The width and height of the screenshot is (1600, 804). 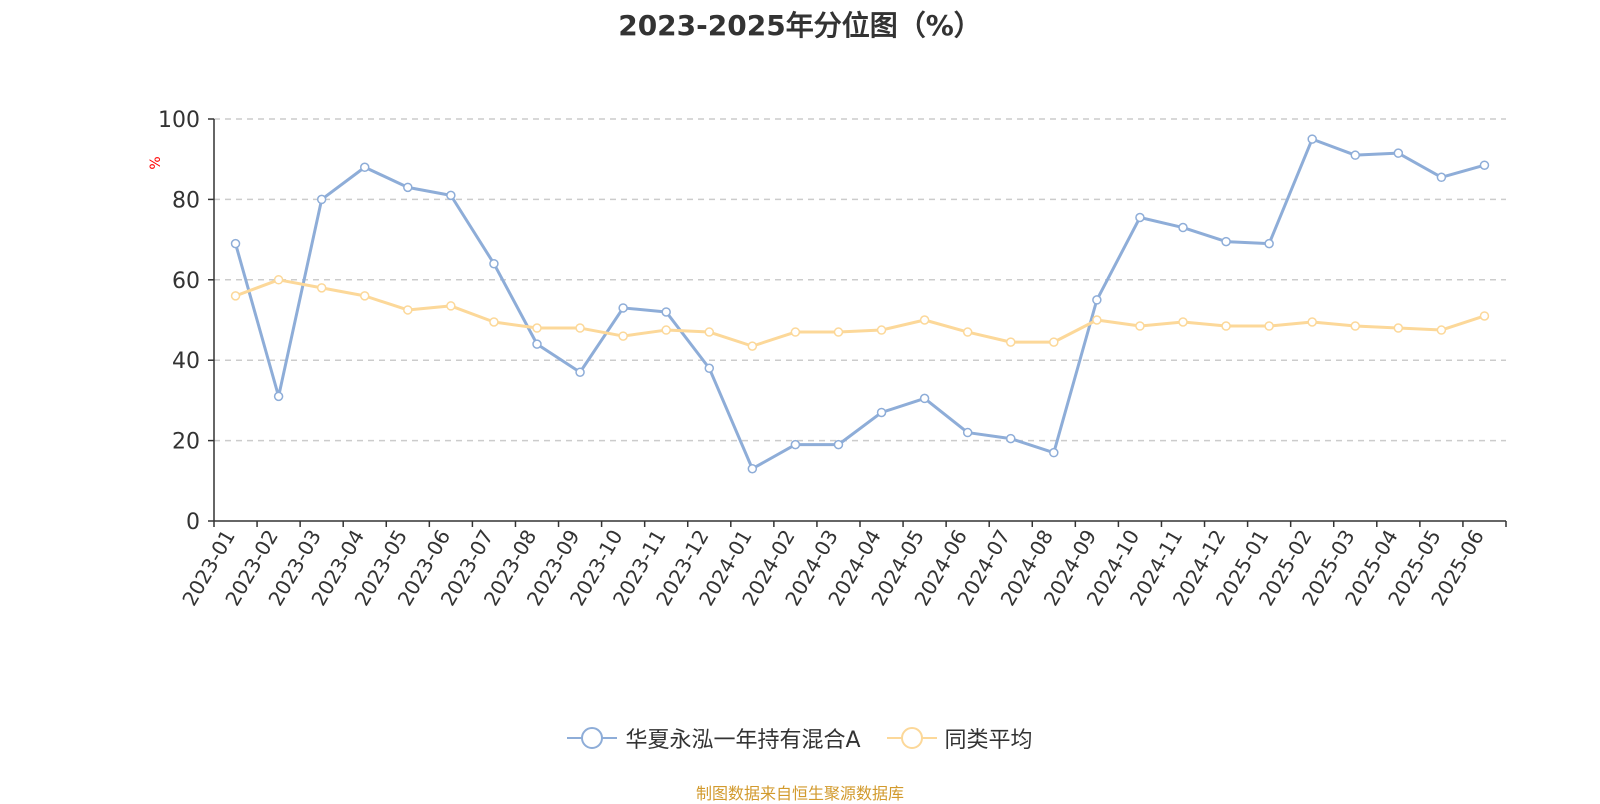 I want to click on y-tick-label: 60, so click(x=186, y=281).